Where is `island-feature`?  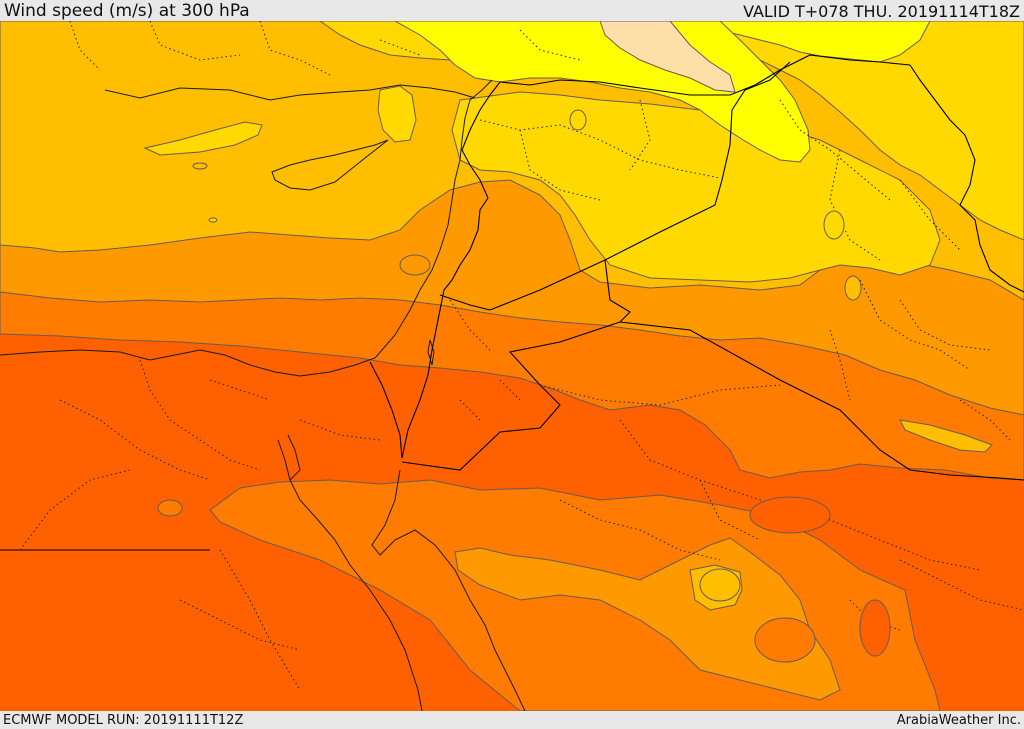
island-feature is located at coordinates (213, 220).